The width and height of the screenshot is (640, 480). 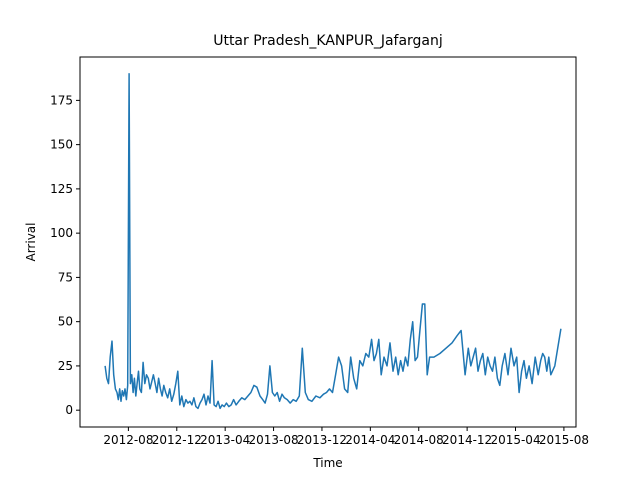 What do you see at coordinates (31, 242) in the screenshot?
I see `y-axis-label: Arrival` at bounding box center [31, 242].